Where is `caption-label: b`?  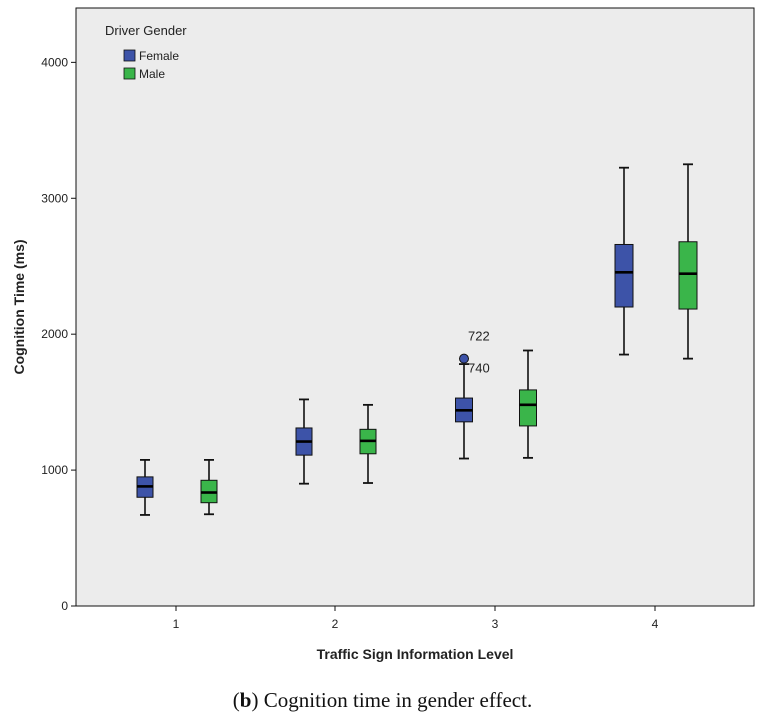
caption-label: b is located at coordinates (245, 700).